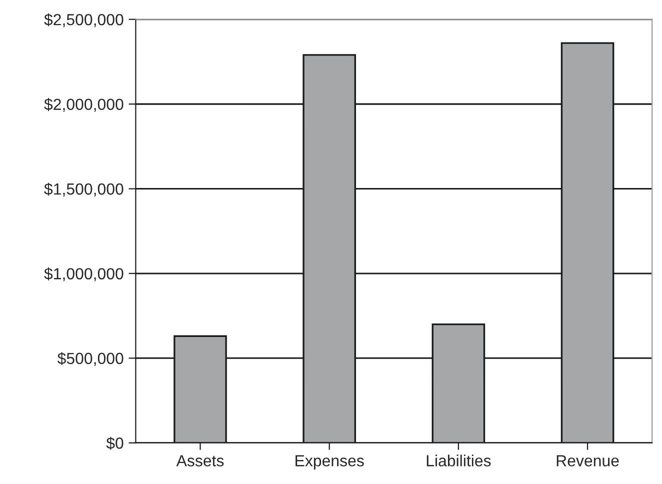  I want to click on y-tick-label: $0, so click(115, 443).